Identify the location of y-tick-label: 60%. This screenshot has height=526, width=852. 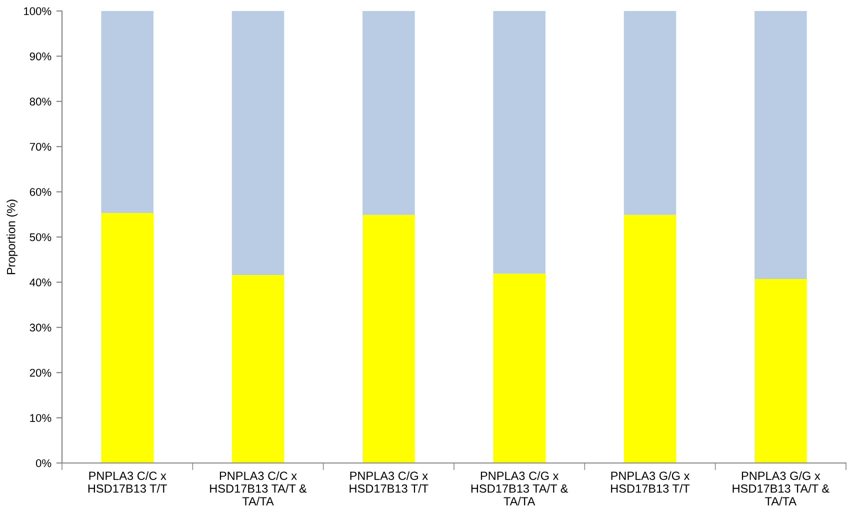
(41, 192).